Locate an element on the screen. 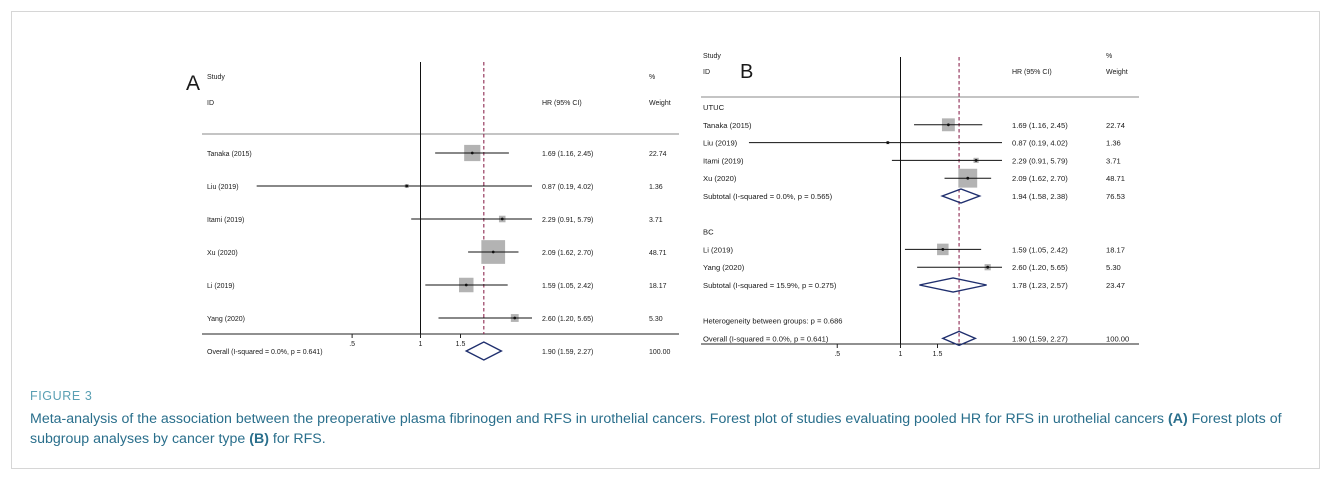 The image size is (1331, 479). panel-label: A is located at coordinates (193, 83).